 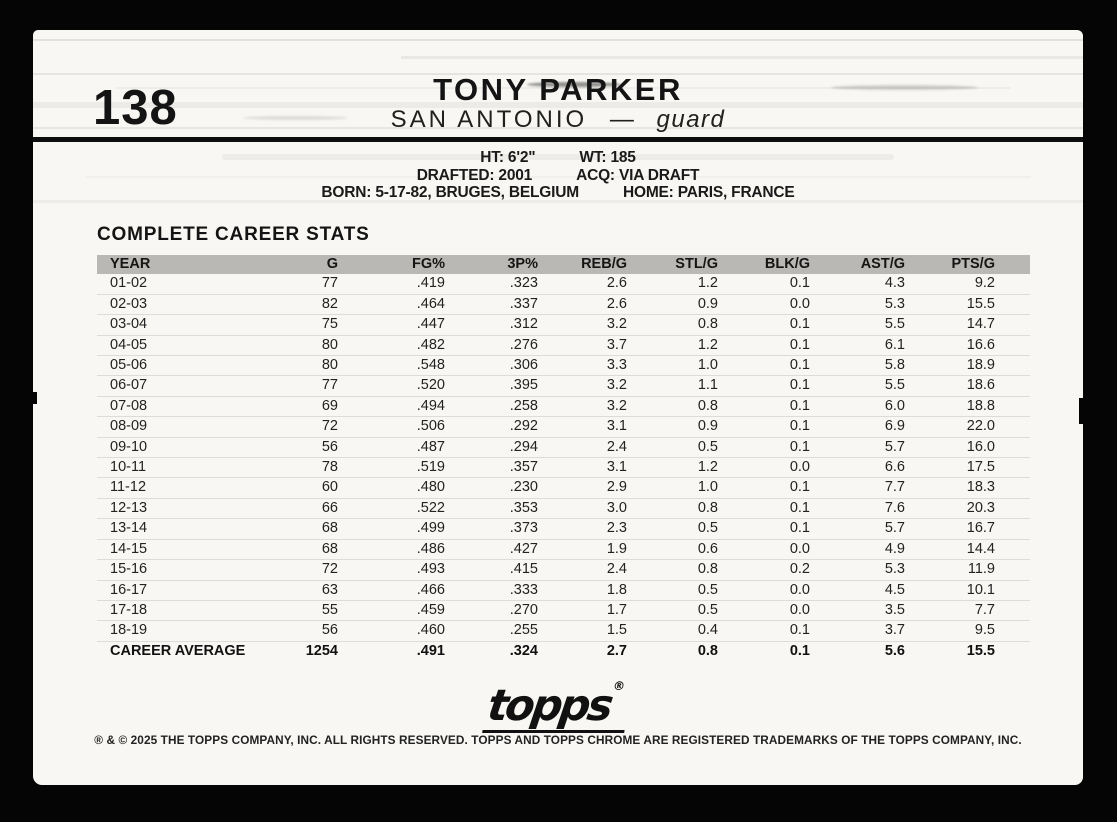 I want to click on stat-cell: 18.3, so click(x=950, y=488).